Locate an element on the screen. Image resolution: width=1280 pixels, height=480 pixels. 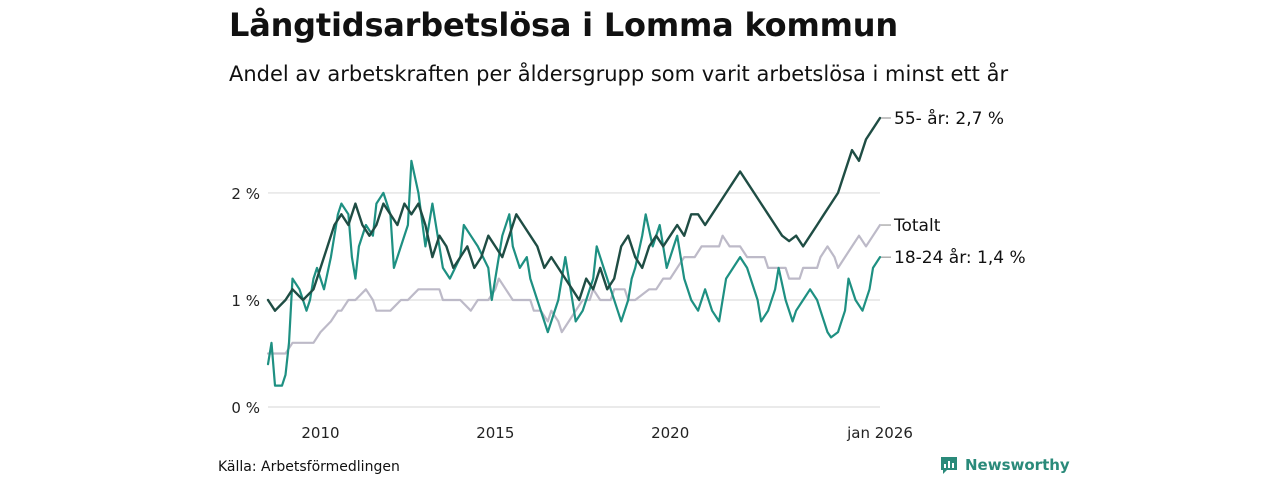
source-note: Källa: Arbetsförmedlingen is located at coordinates (309, 467).